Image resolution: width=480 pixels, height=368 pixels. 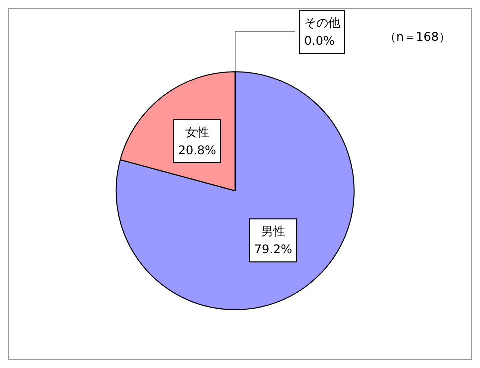 What do you see at coordinates (273, 249) in the screenshot?
I see `data-label: 79.2%` at bounding box center [273, 249].